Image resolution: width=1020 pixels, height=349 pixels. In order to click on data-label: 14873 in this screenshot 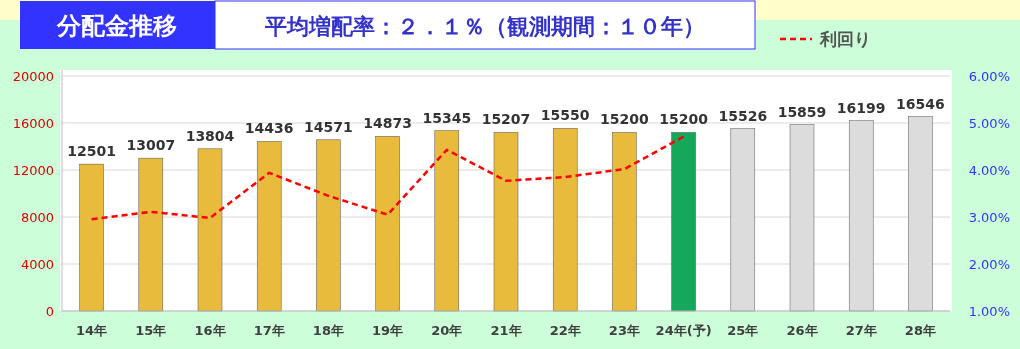, I will do `click(387, 123)`.